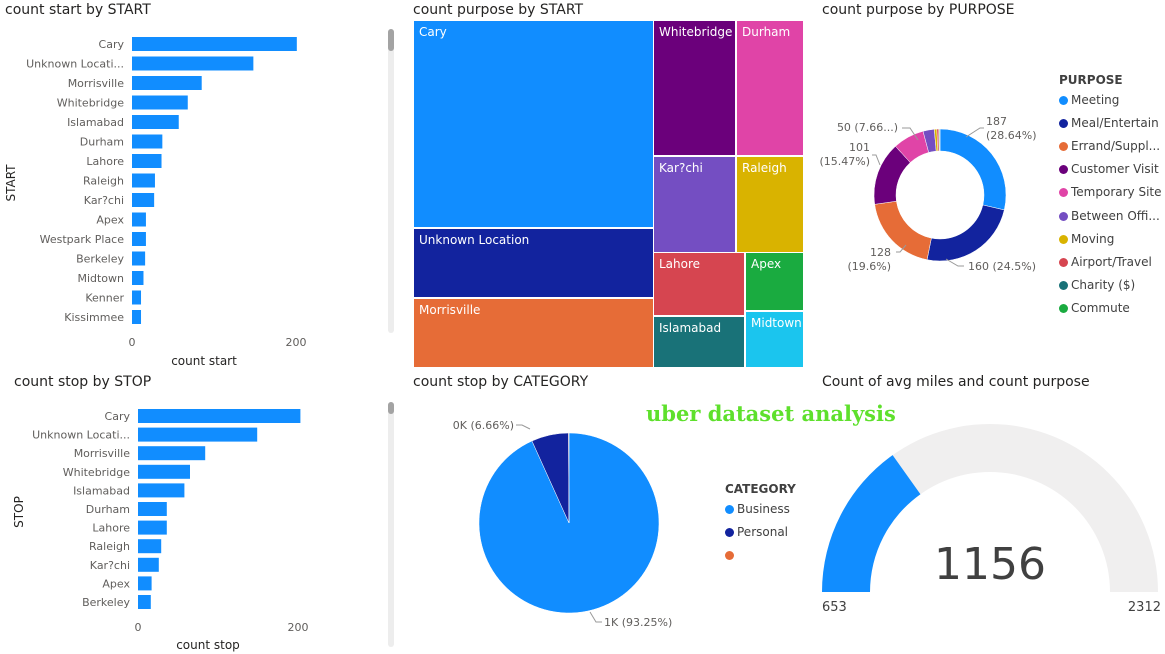 Image resolution: width=1165 pixels, height=654 pixels. What do you see at coordinates (757, 509) in the screenshot?
I see `legend-item: Business` at bounding box center [757, 509].